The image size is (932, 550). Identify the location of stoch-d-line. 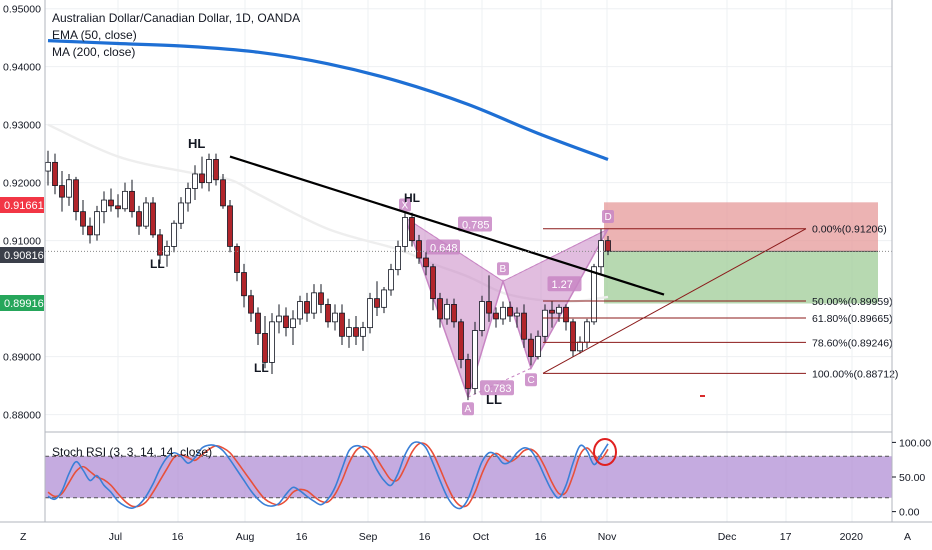
(328, 475).